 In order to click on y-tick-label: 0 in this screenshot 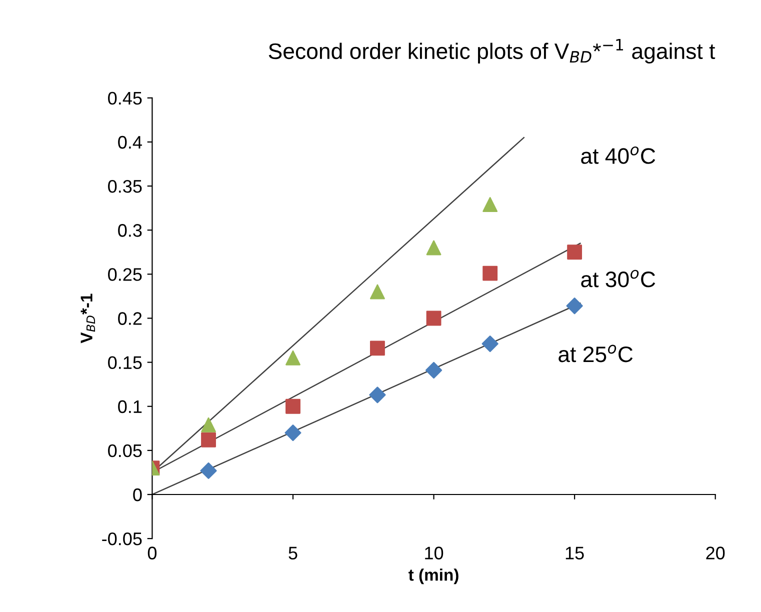, I will do `click(137, 495)`.